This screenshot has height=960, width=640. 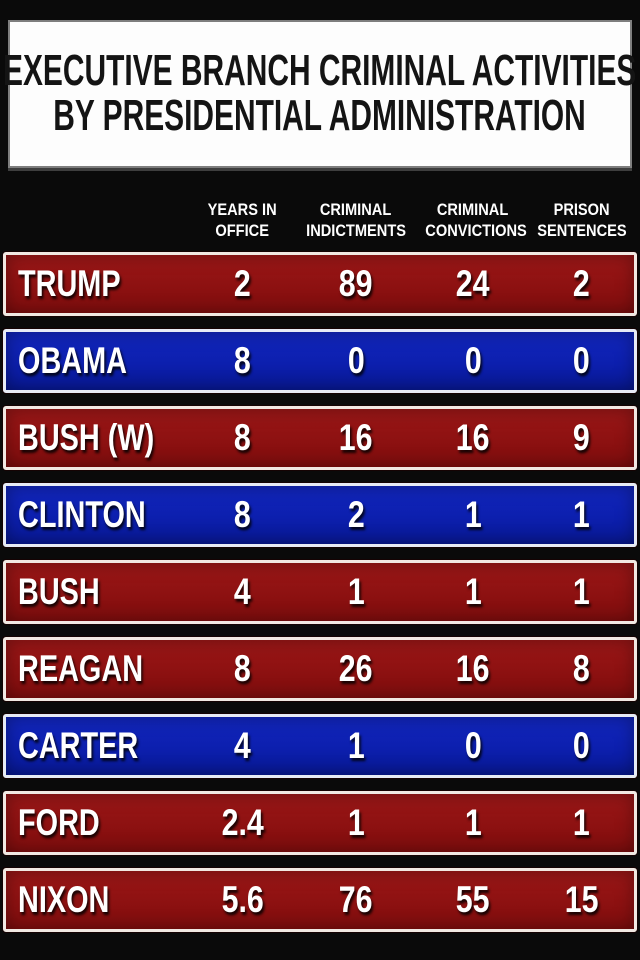 What do you see at coordinates (320, 284) in the screenshot?
I see `table-row-trump: TRUMP 2 89 24 2` at bounding box center [320, 284].